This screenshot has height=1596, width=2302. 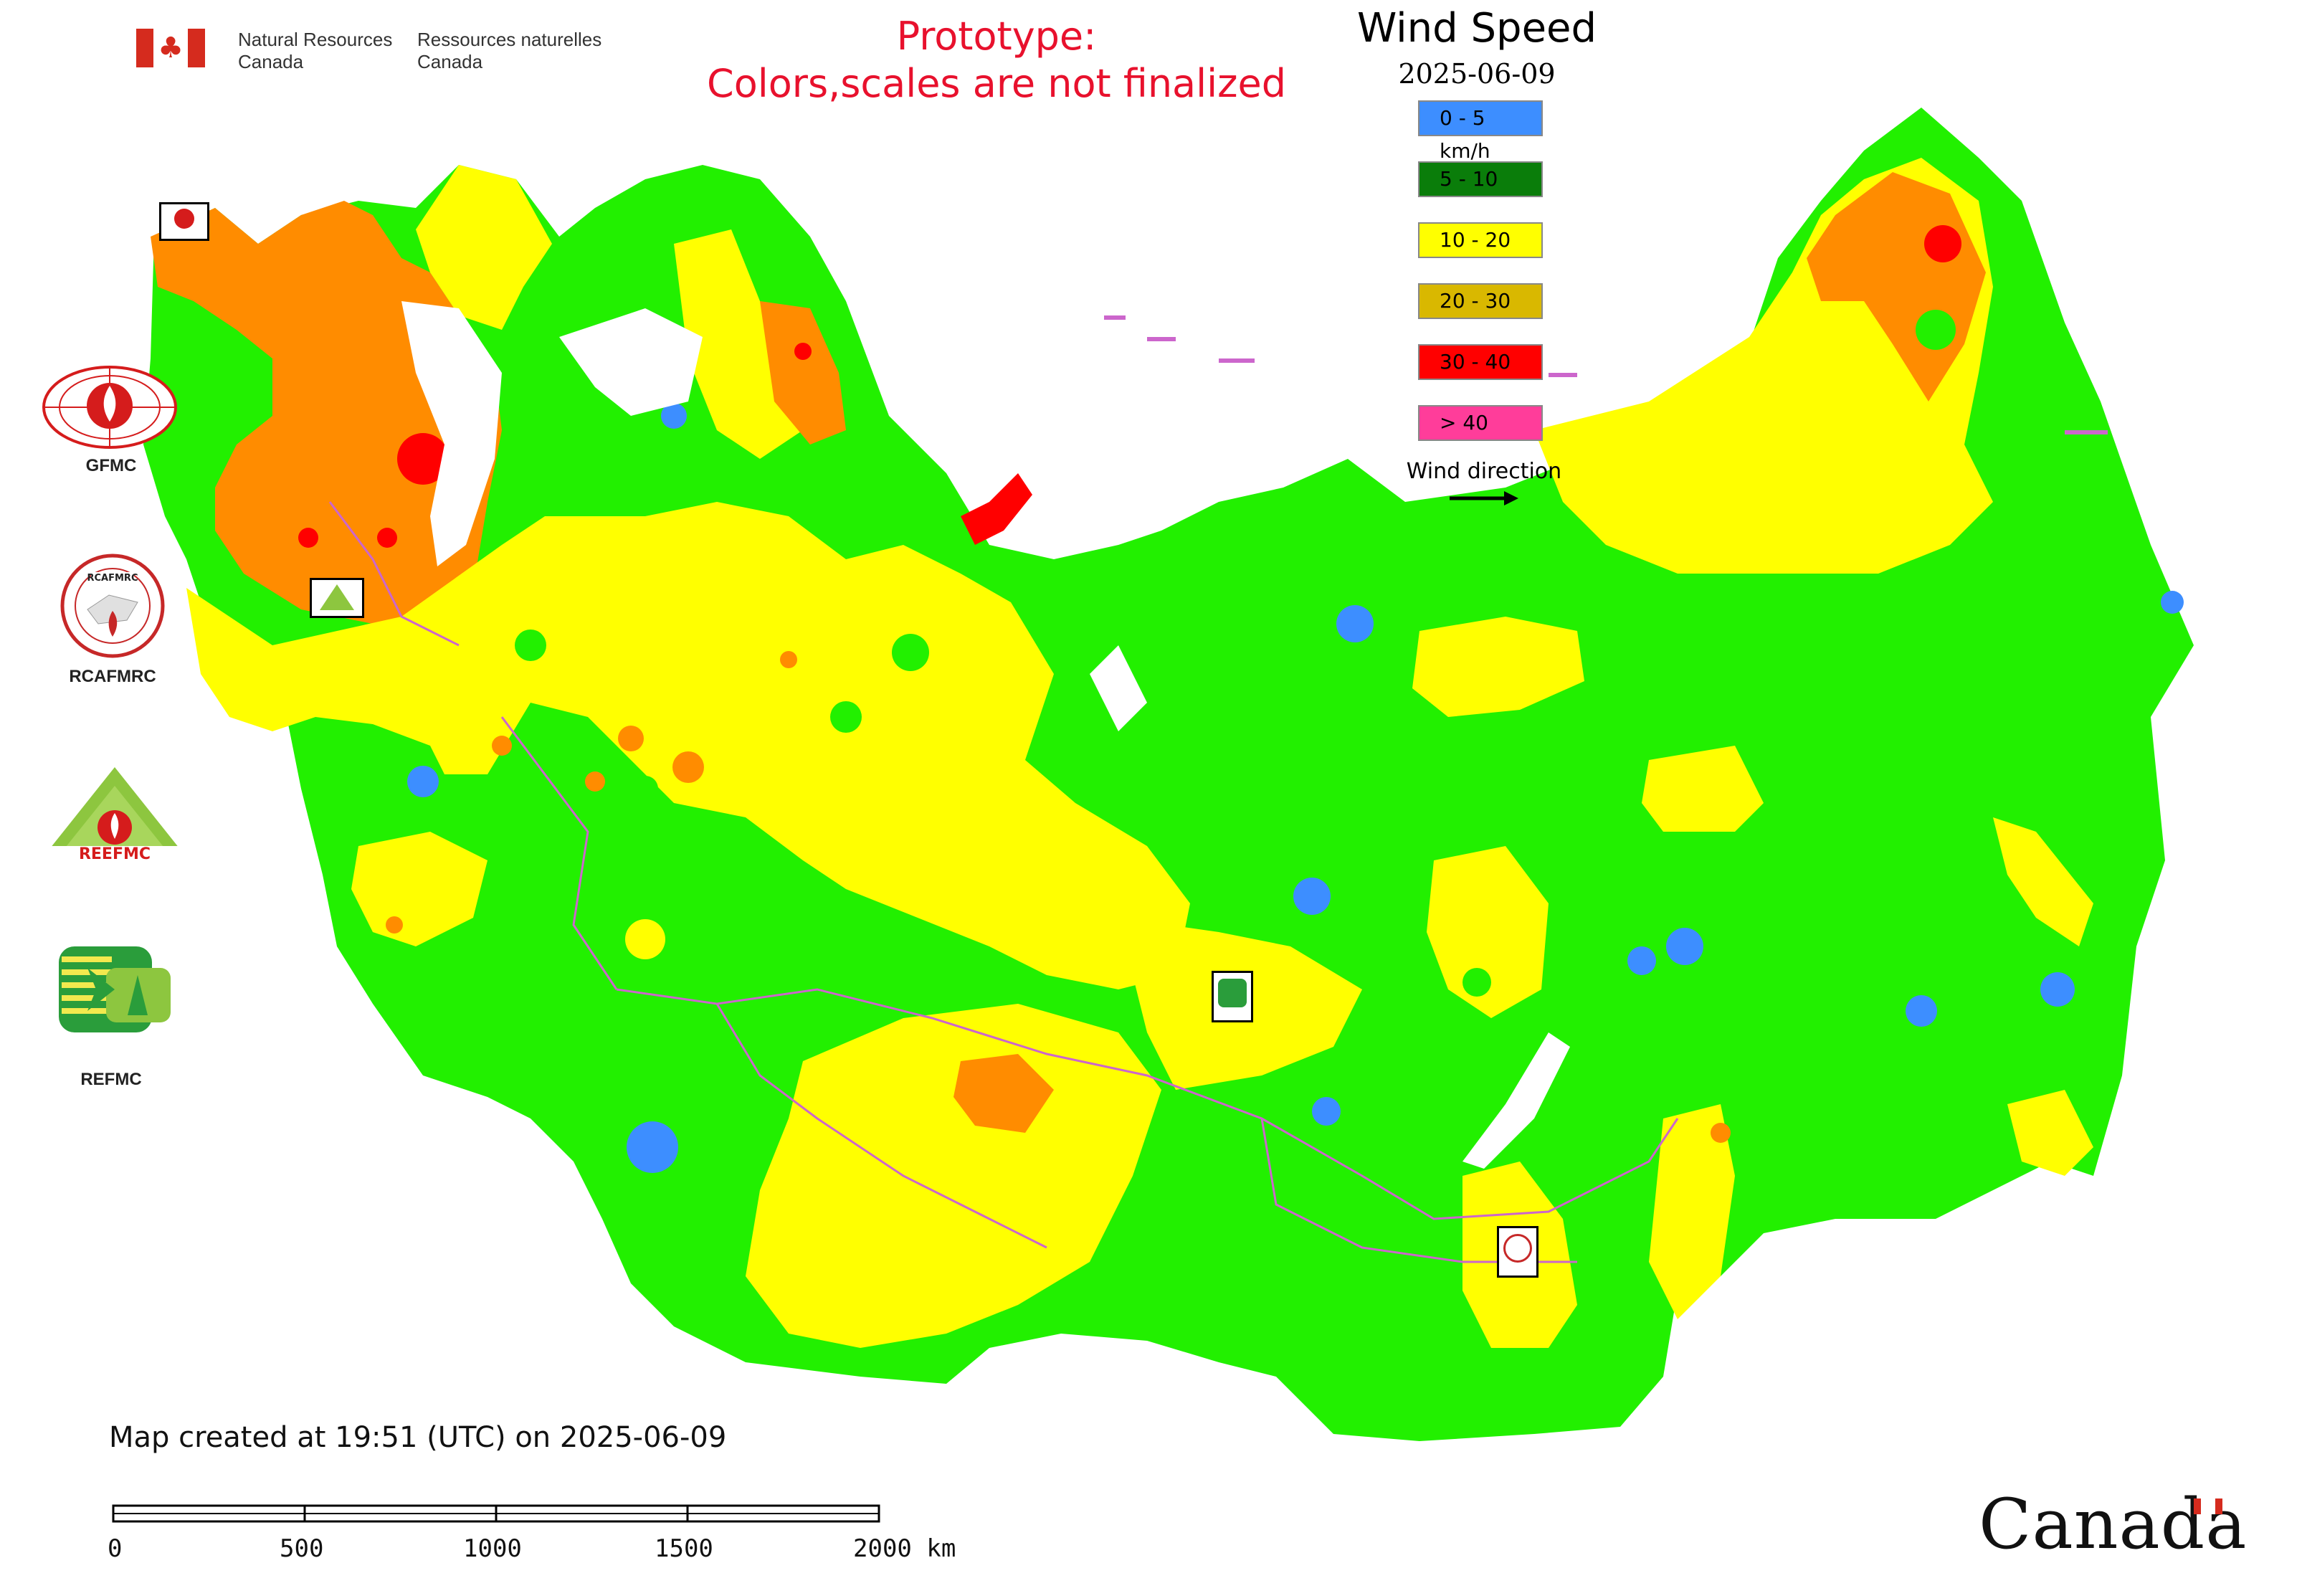 What do you see at coordinates (302, 1548) in the screenshot?
I see `scale-label-500: 500` at bounding box center [302, 1548].